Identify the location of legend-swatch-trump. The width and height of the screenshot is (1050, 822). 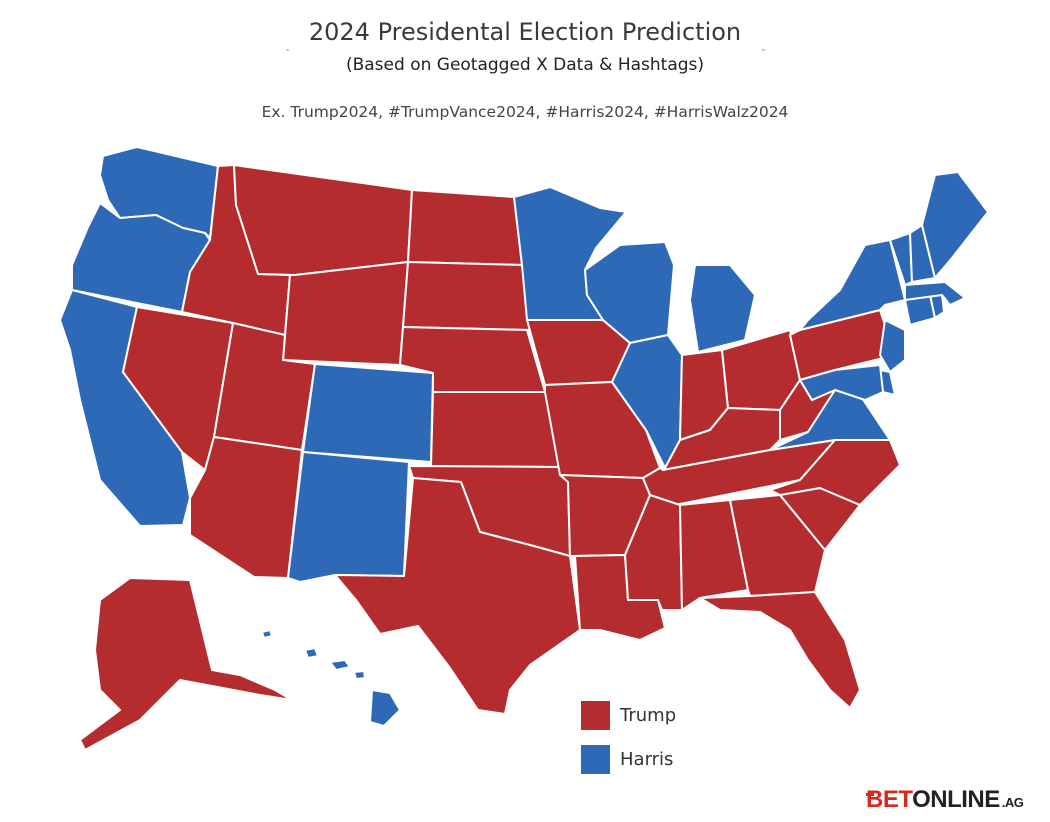
(595, 715).